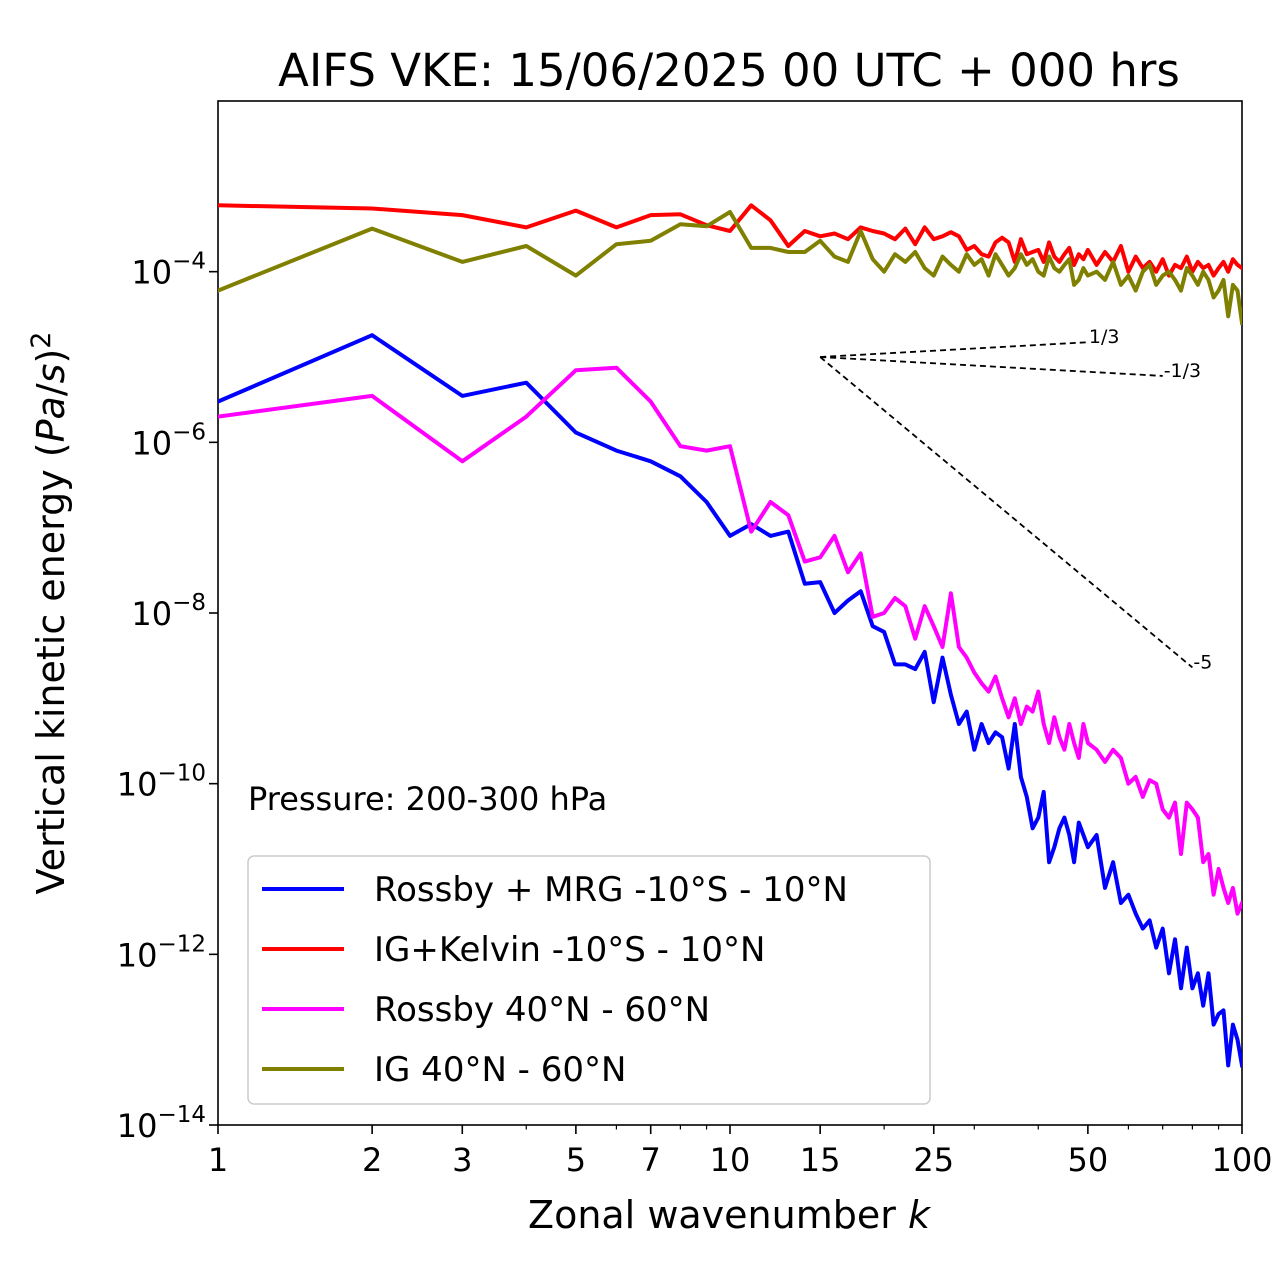 This screenshot has height=1288, width=1280. I want to click on y-axis-ticks: 10⁻⁴ 10⁻⁶ 10⁻⁸ 10⁻¹⁰ 10⁻¹² 10⁻¹⁴, so click(167, 697).